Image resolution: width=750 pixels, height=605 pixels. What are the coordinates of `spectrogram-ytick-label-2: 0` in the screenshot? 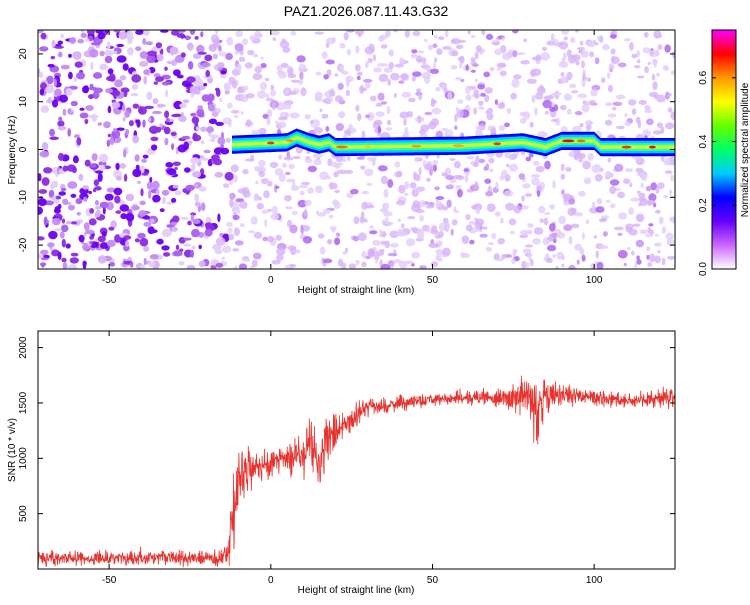 It's located at (23, 149).